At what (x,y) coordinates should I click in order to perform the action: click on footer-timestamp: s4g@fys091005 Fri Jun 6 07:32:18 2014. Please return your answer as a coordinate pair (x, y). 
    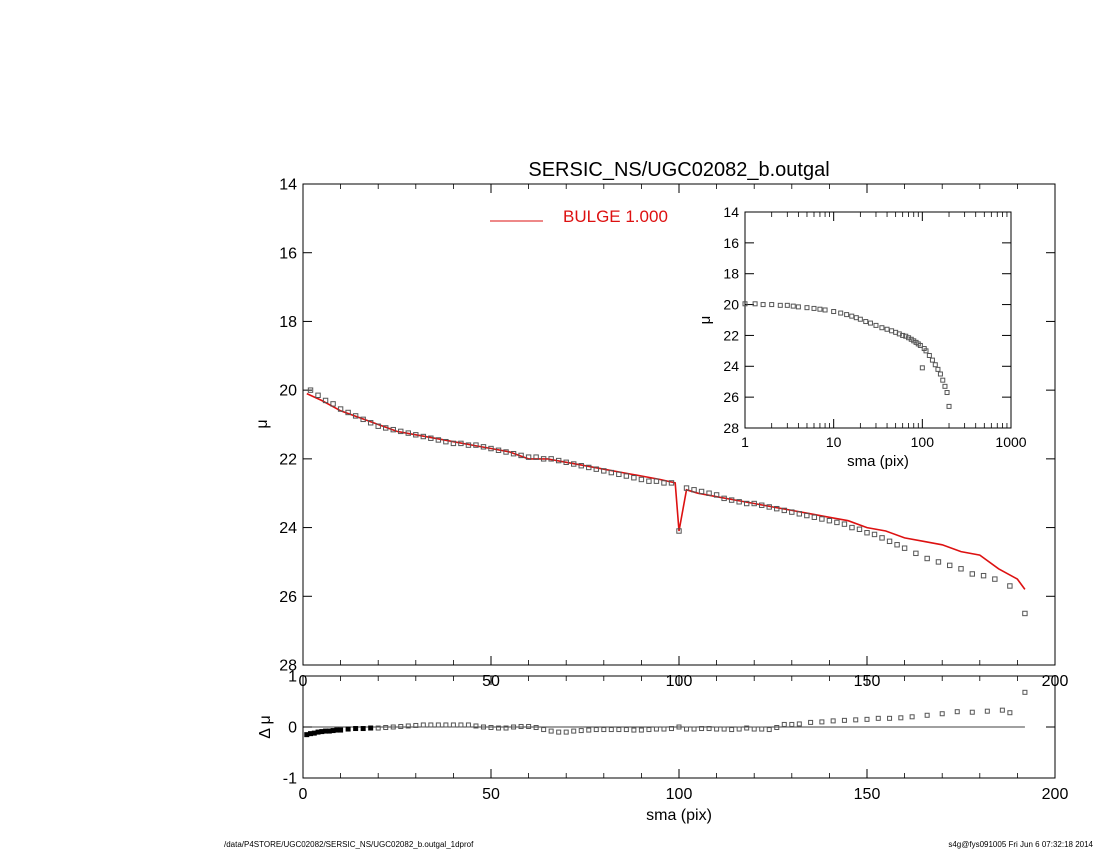
    Looking at the image, I should click on (1020, 844).